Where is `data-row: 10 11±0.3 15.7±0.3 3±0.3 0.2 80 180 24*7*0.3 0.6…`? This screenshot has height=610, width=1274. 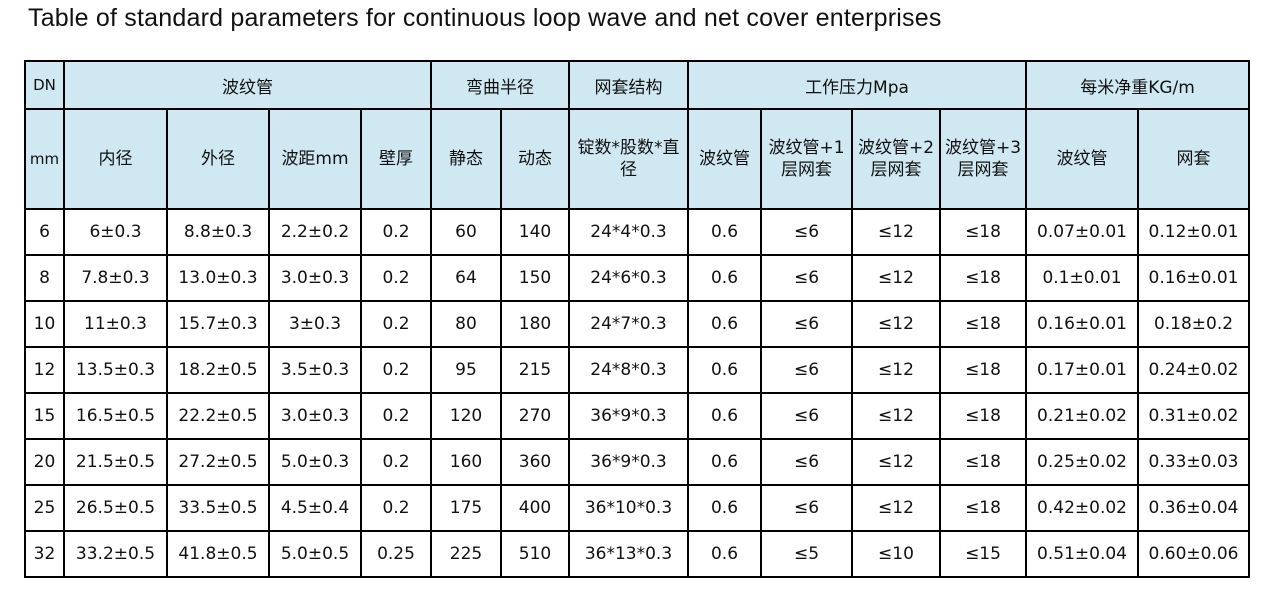
data-row: 10 11±0.3 15.7±0.3 3±0.3 0.2 80 180 24*7*0.3 0.6… is located at coordinates (637, 324).